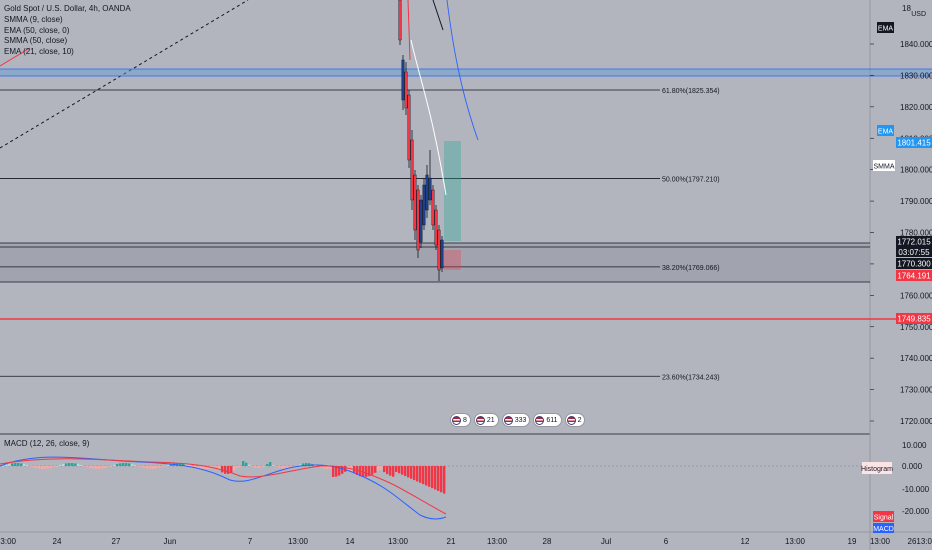 This screenshot has height=550, width=932. I want to click on ema-value-badge, so click(914, 142).